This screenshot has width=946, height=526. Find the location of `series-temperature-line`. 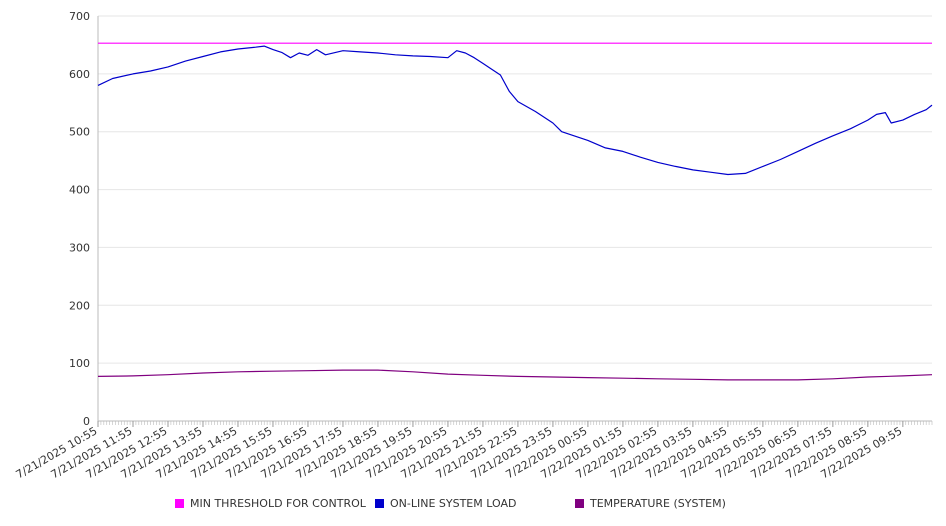

series-temperature-line is located at coordinates (515, 375).